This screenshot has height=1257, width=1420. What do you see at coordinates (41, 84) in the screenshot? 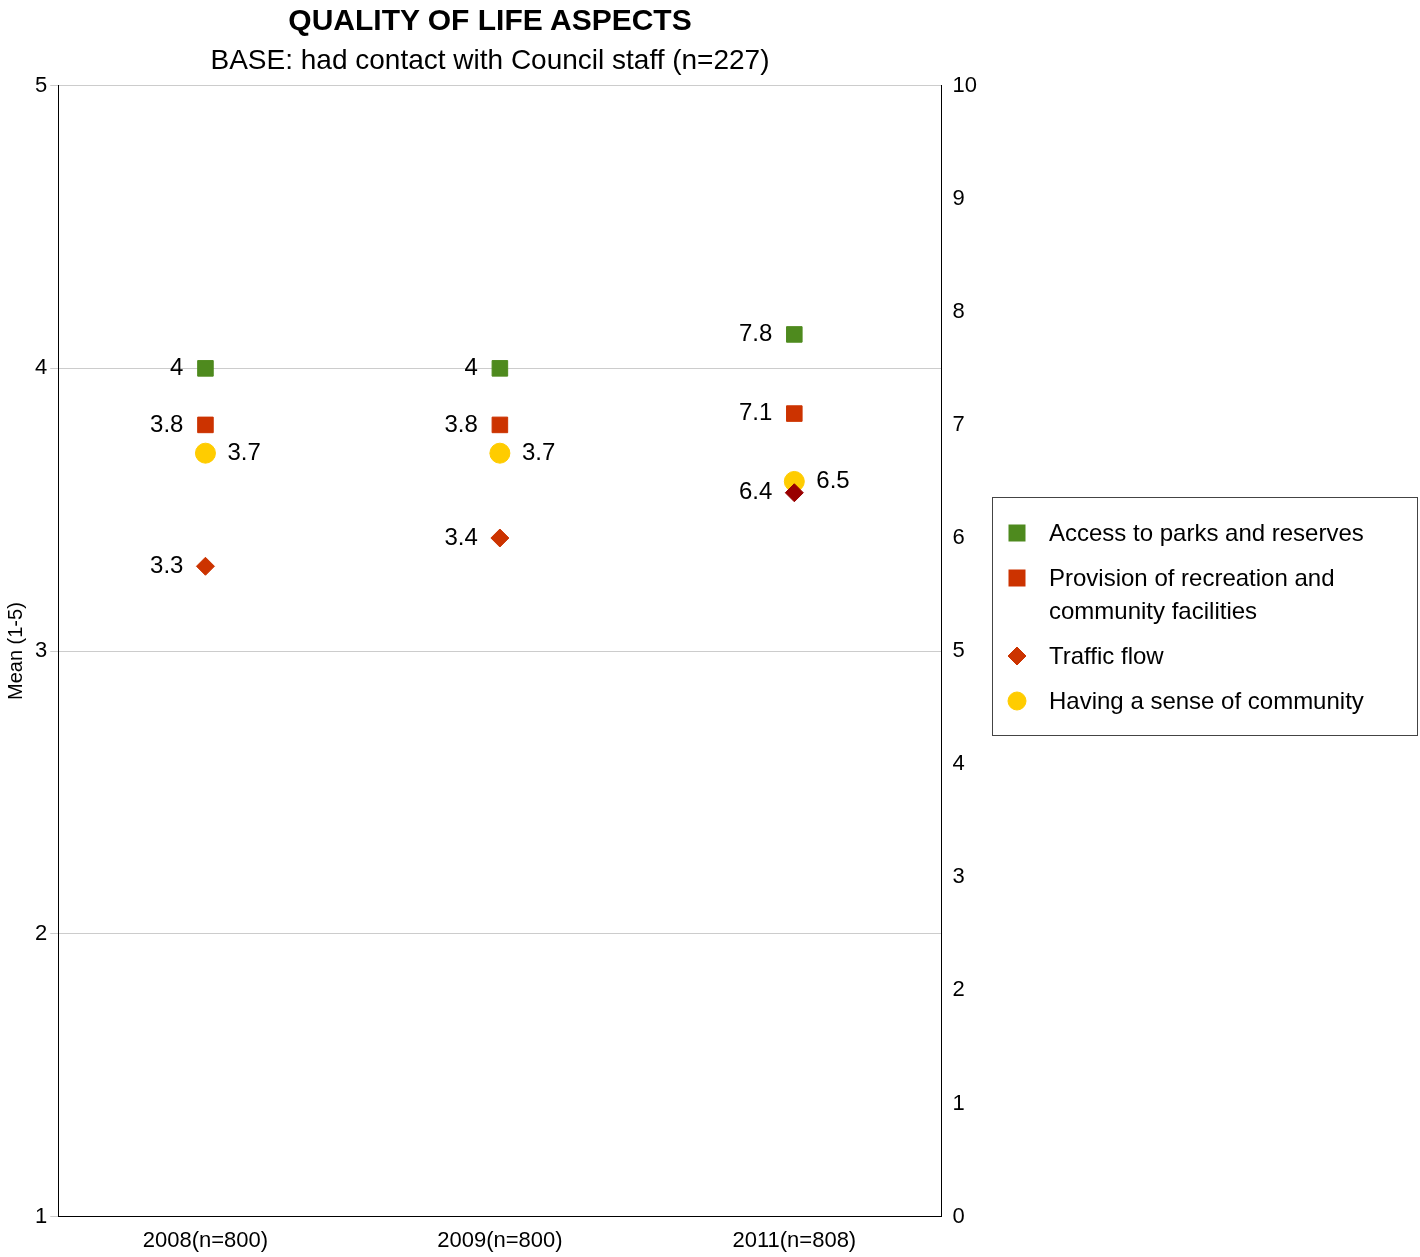
I see `y-tick-label: 5` at bounding box center [41, 84].